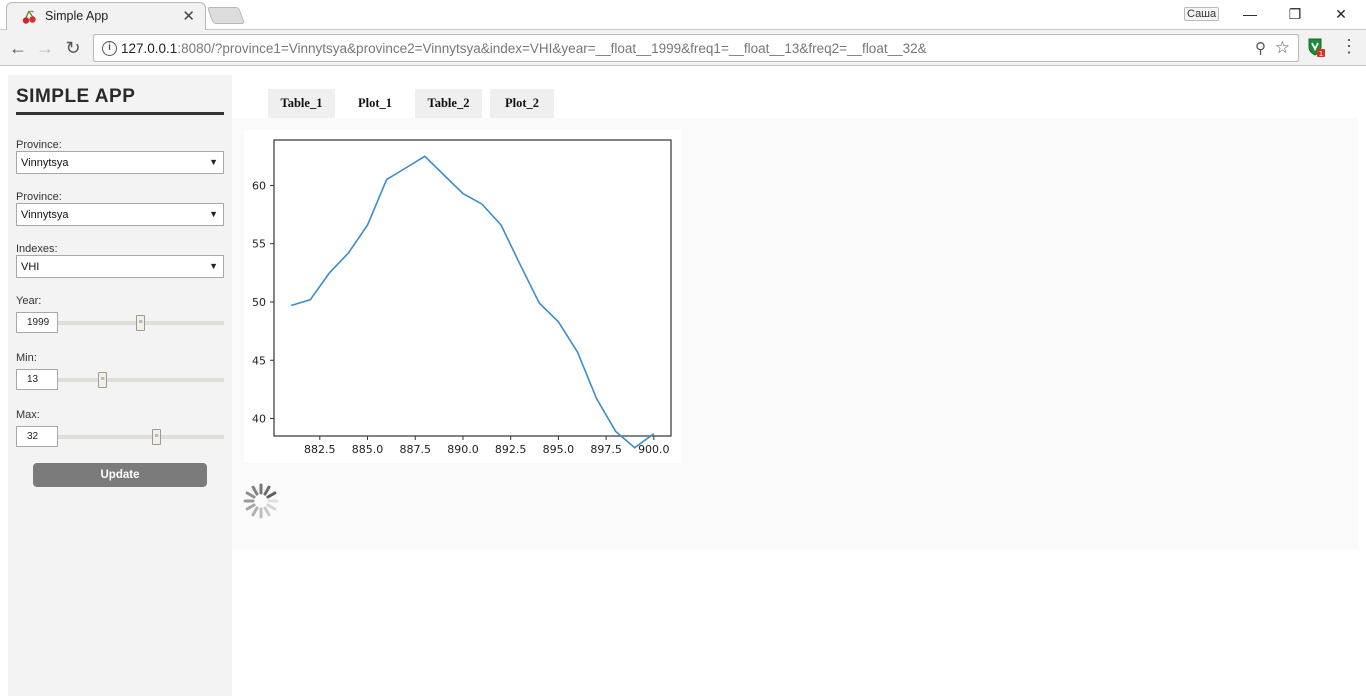  I want to click on info-icon: i, so click(109, 48).